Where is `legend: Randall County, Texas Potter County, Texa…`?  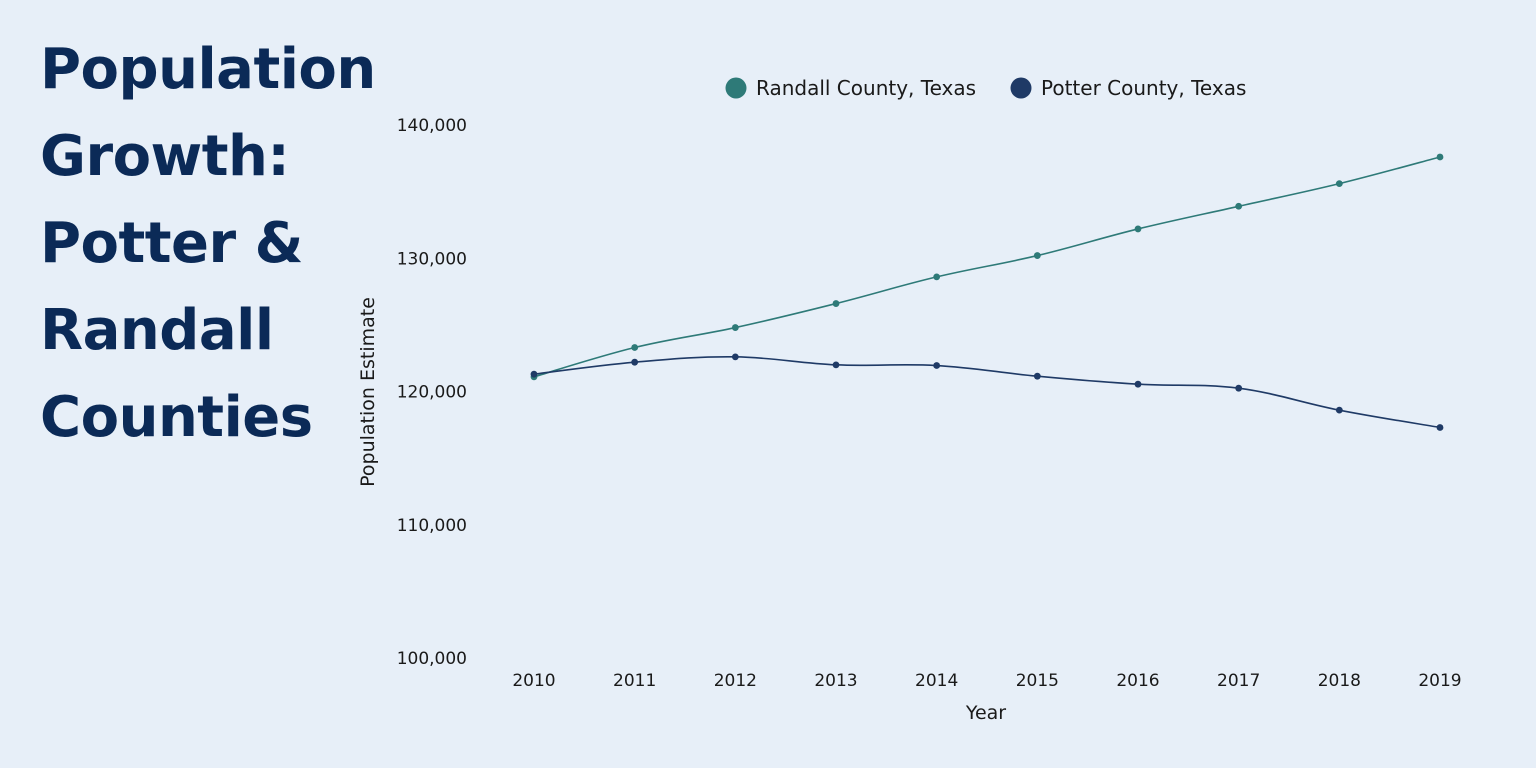 legend: Randall County, Texas Potter County, Texa… is located at coordinates (986, 88).